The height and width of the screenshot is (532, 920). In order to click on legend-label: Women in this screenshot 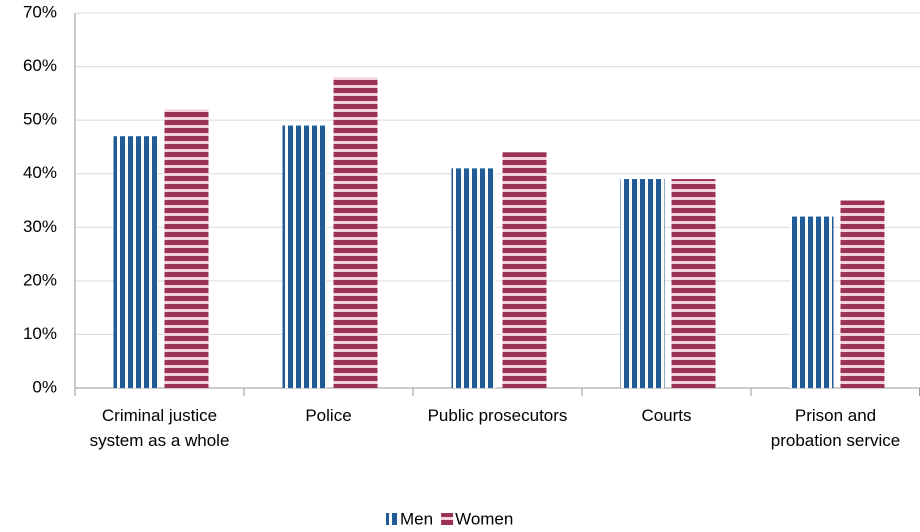, I will do `click(484, 518)`.